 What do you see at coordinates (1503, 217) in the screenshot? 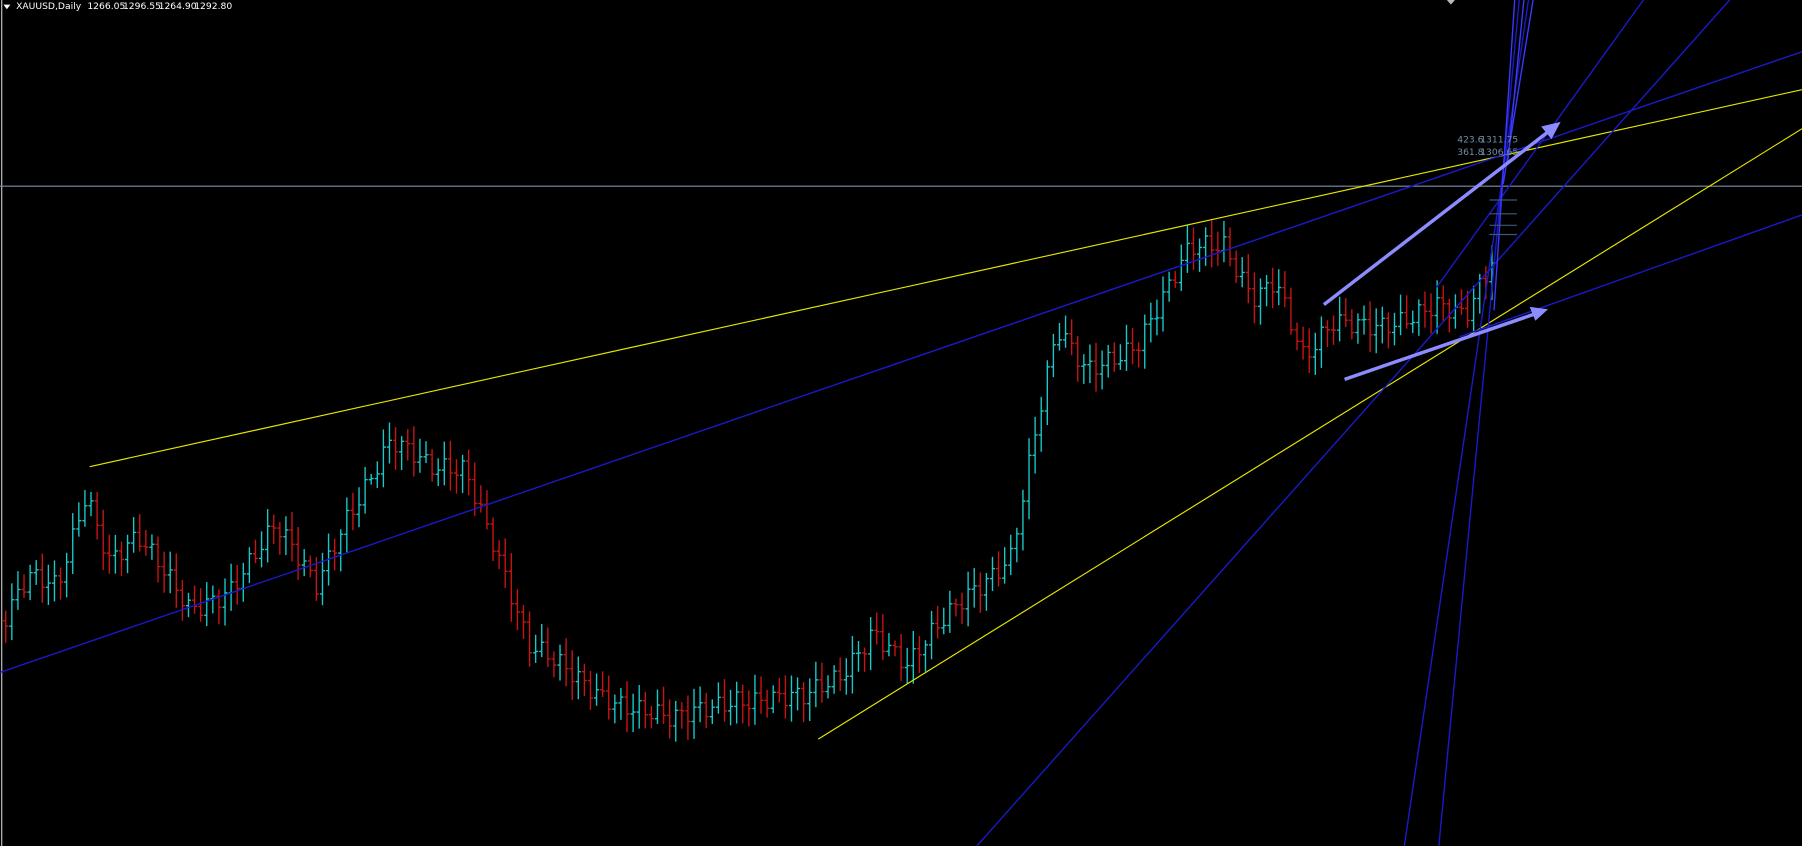
I see `fibo-grid` at bounding box center [1503, 217].